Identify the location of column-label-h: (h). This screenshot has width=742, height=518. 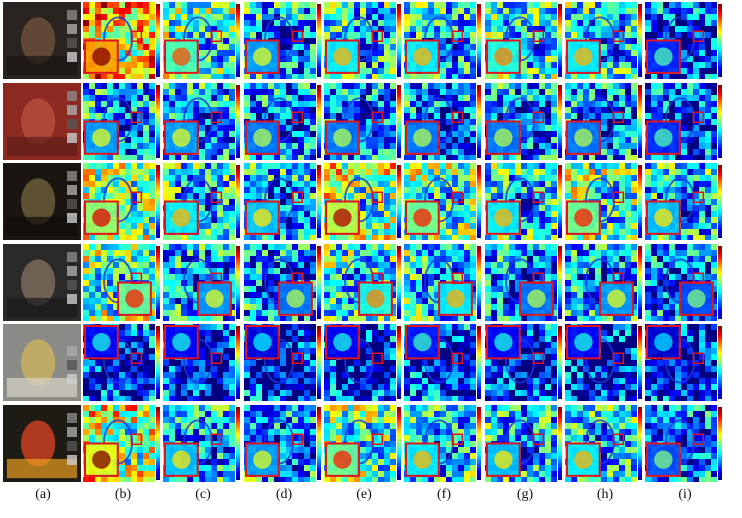
(605, 494).